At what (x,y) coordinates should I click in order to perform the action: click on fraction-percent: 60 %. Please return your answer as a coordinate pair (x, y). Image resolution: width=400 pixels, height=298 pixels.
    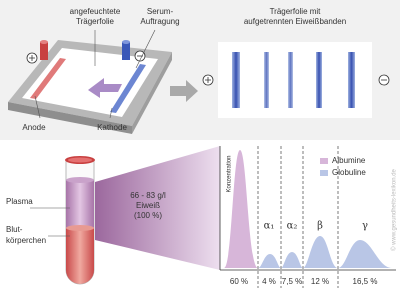
    Looking at the image, I should click on (239, 281).